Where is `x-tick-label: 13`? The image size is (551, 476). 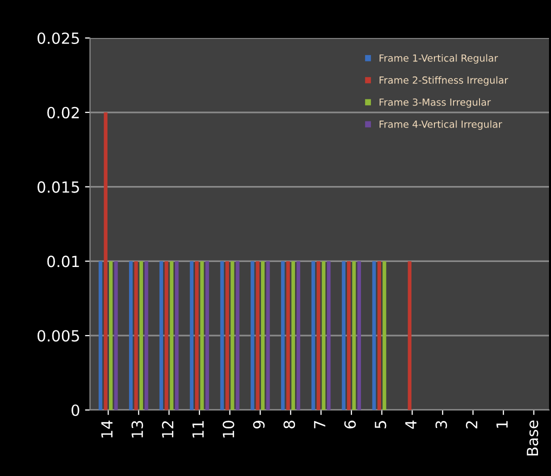
x-tick-label: 13 is located at coordinates (138, 429).